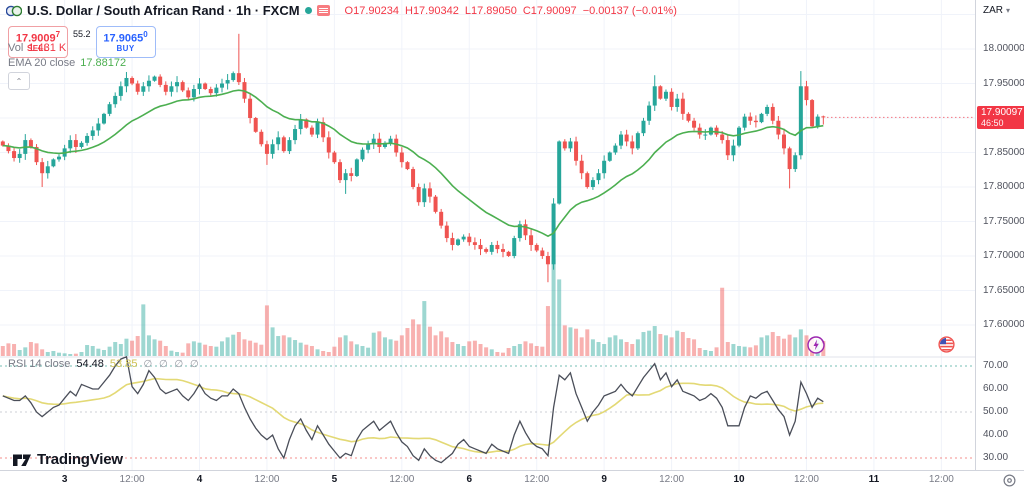  I want to click on time-axis-label: 11, so click(874, 479).